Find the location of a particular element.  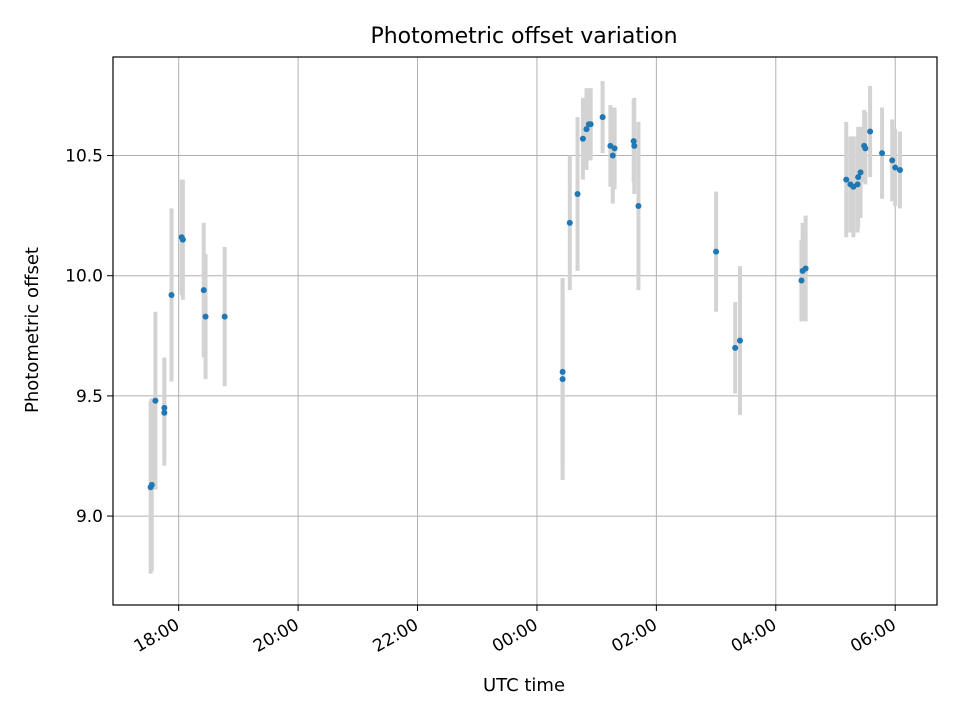

y-tick-label: 10.5 is located at coordinates (84, 157).